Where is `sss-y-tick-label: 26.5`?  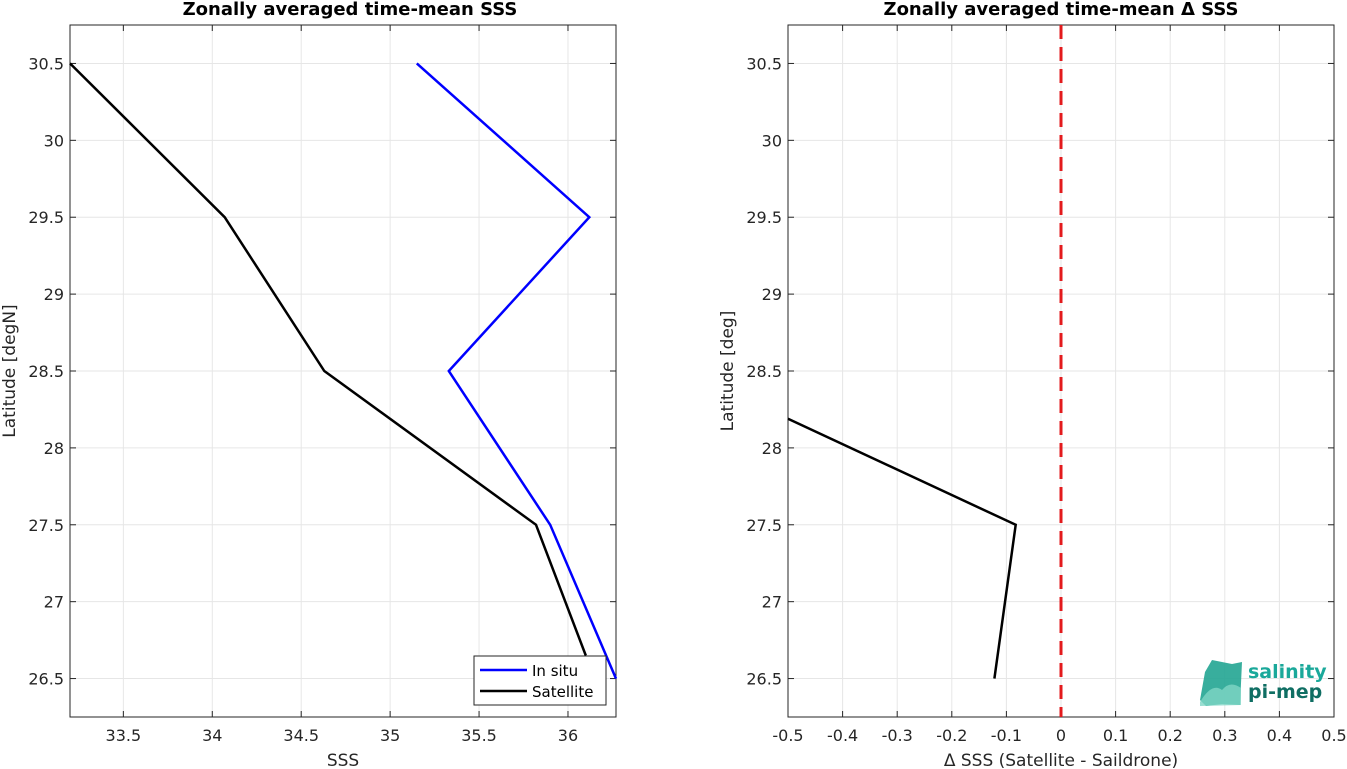
sss-y-tick-label: 26.5 is located at coordinates (46, 679).